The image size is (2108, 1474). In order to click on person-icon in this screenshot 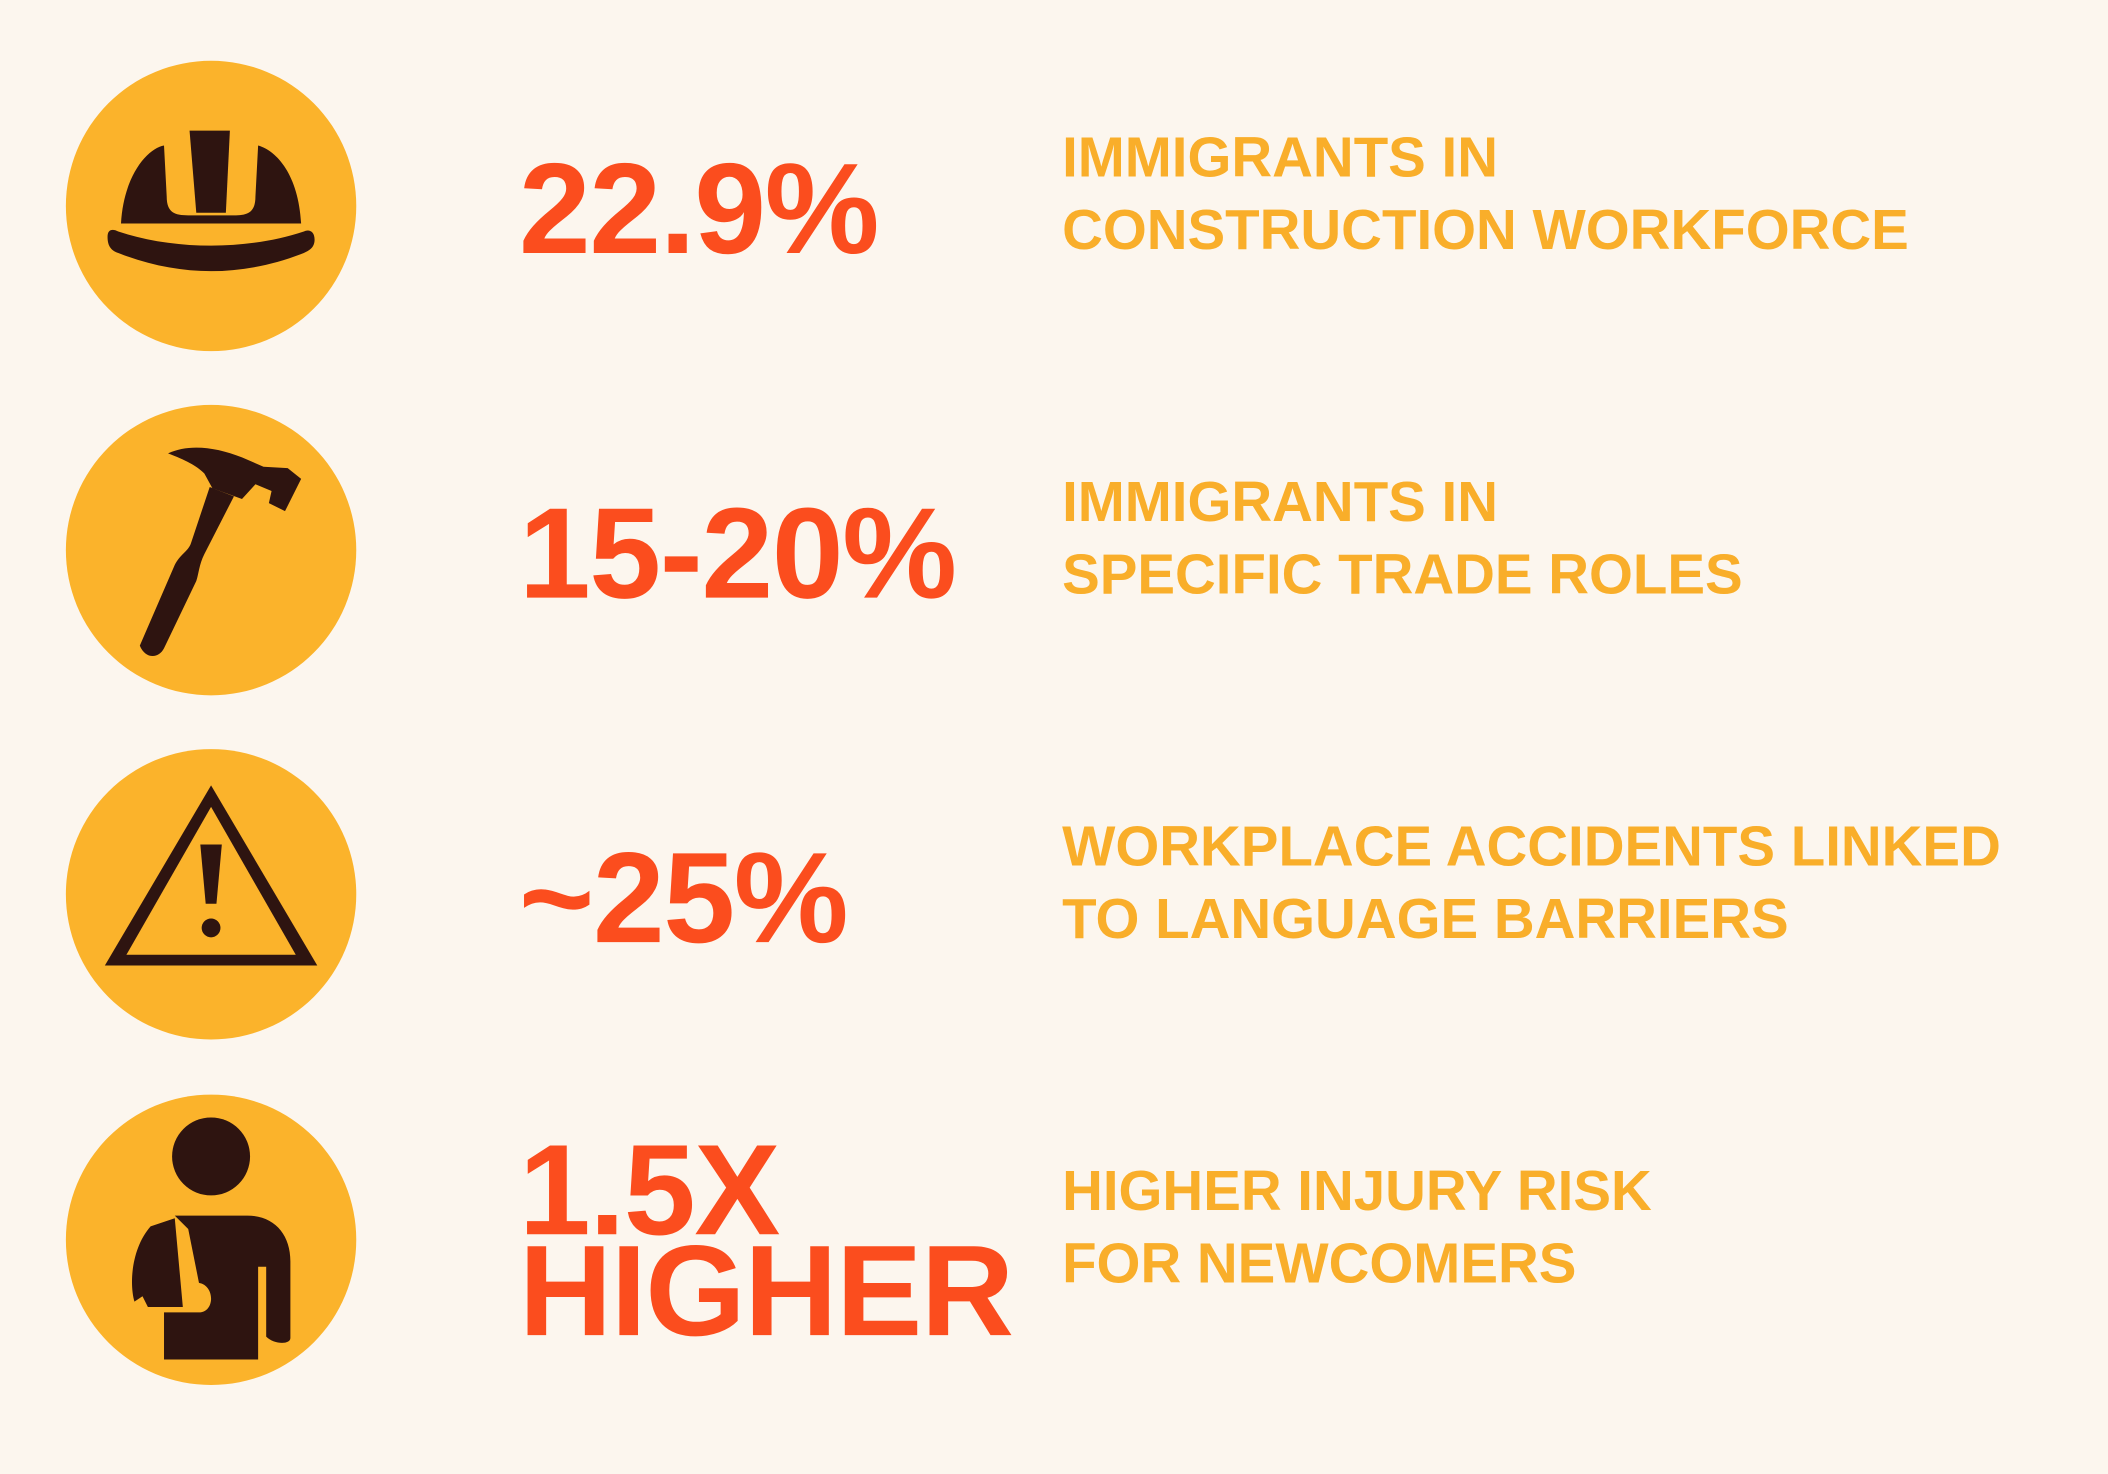, I will do `click(211, 1238)`.